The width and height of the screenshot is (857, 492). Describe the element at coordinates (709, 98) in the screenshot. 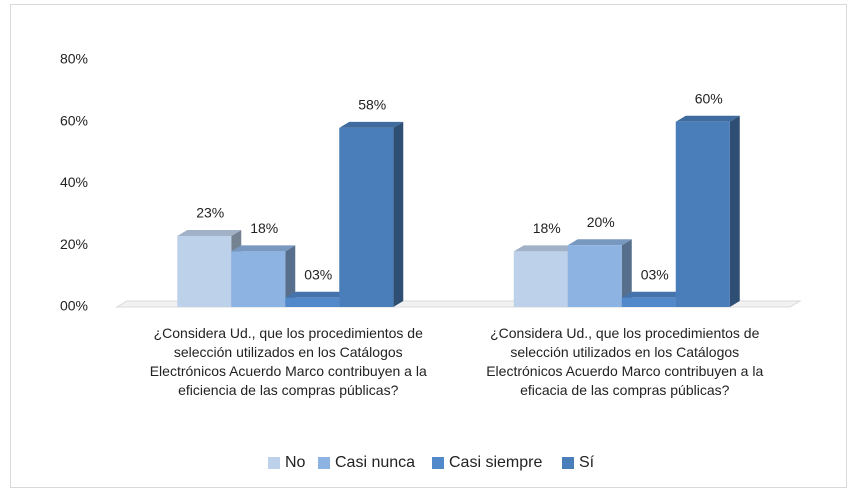

I see `data-label: 60%` at that location.